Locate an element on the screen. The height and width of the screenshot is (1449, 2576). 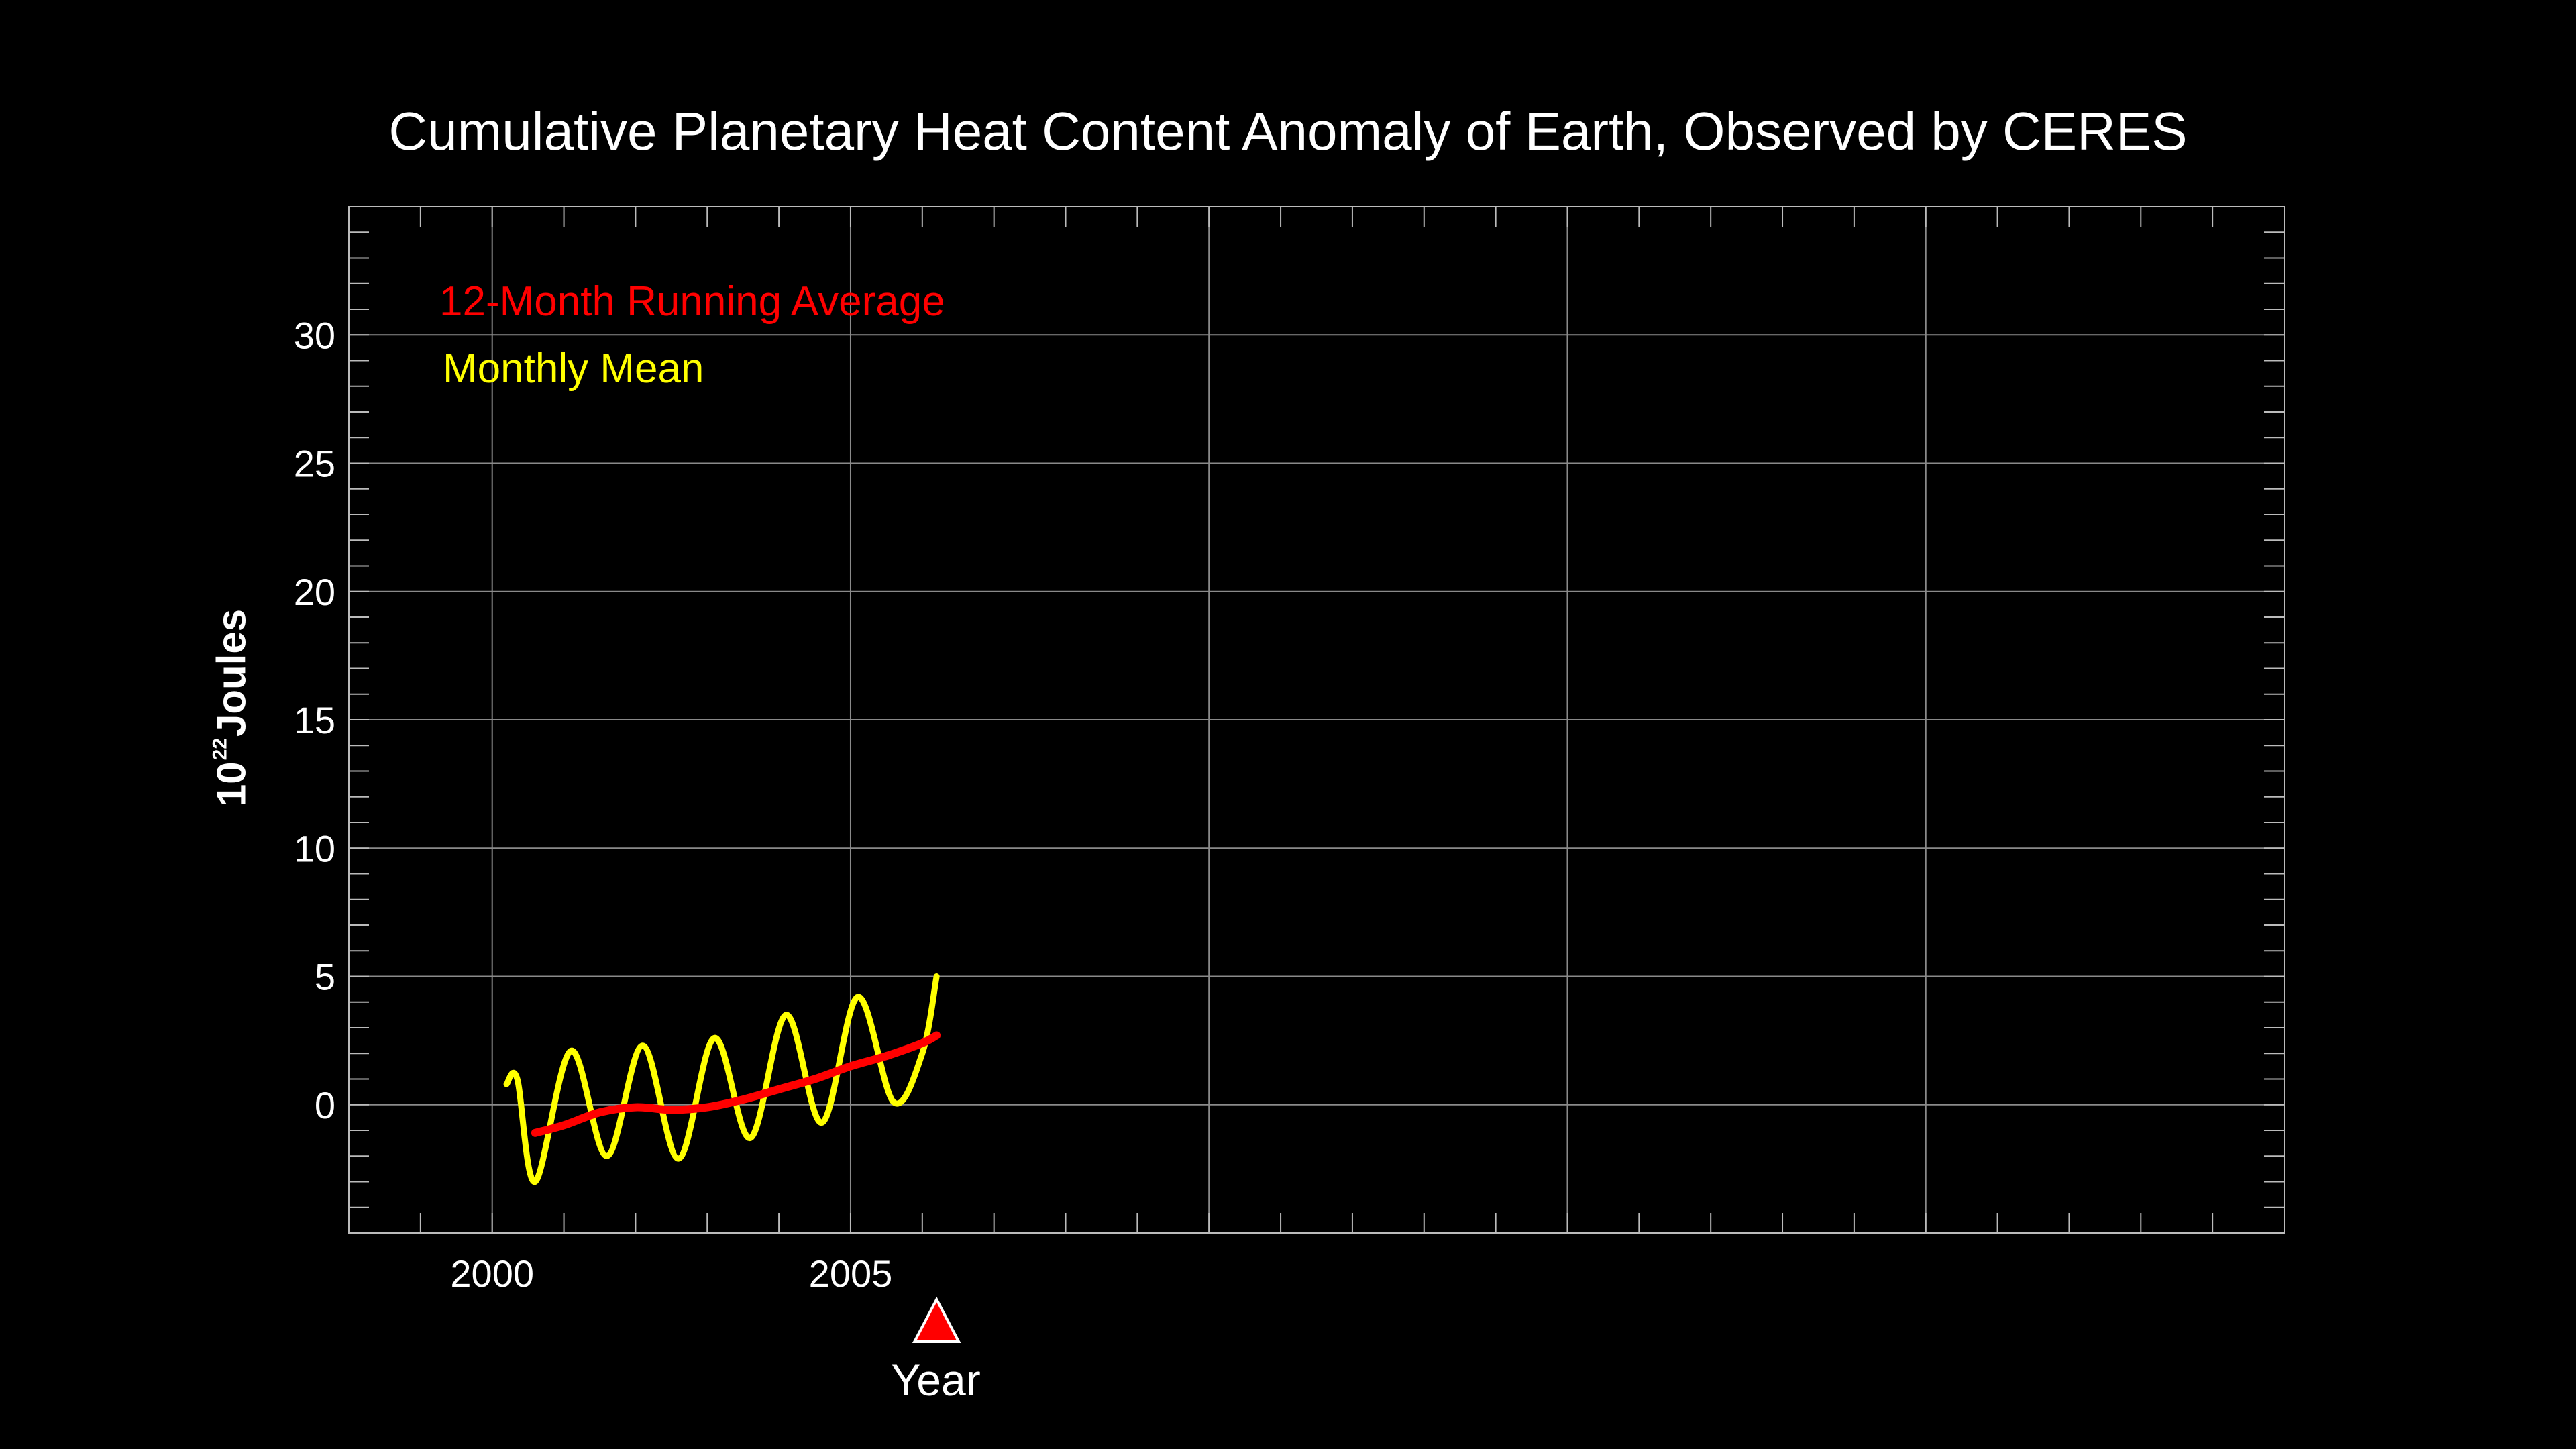
series-line-running-average is located at coordinates (736, 1084).